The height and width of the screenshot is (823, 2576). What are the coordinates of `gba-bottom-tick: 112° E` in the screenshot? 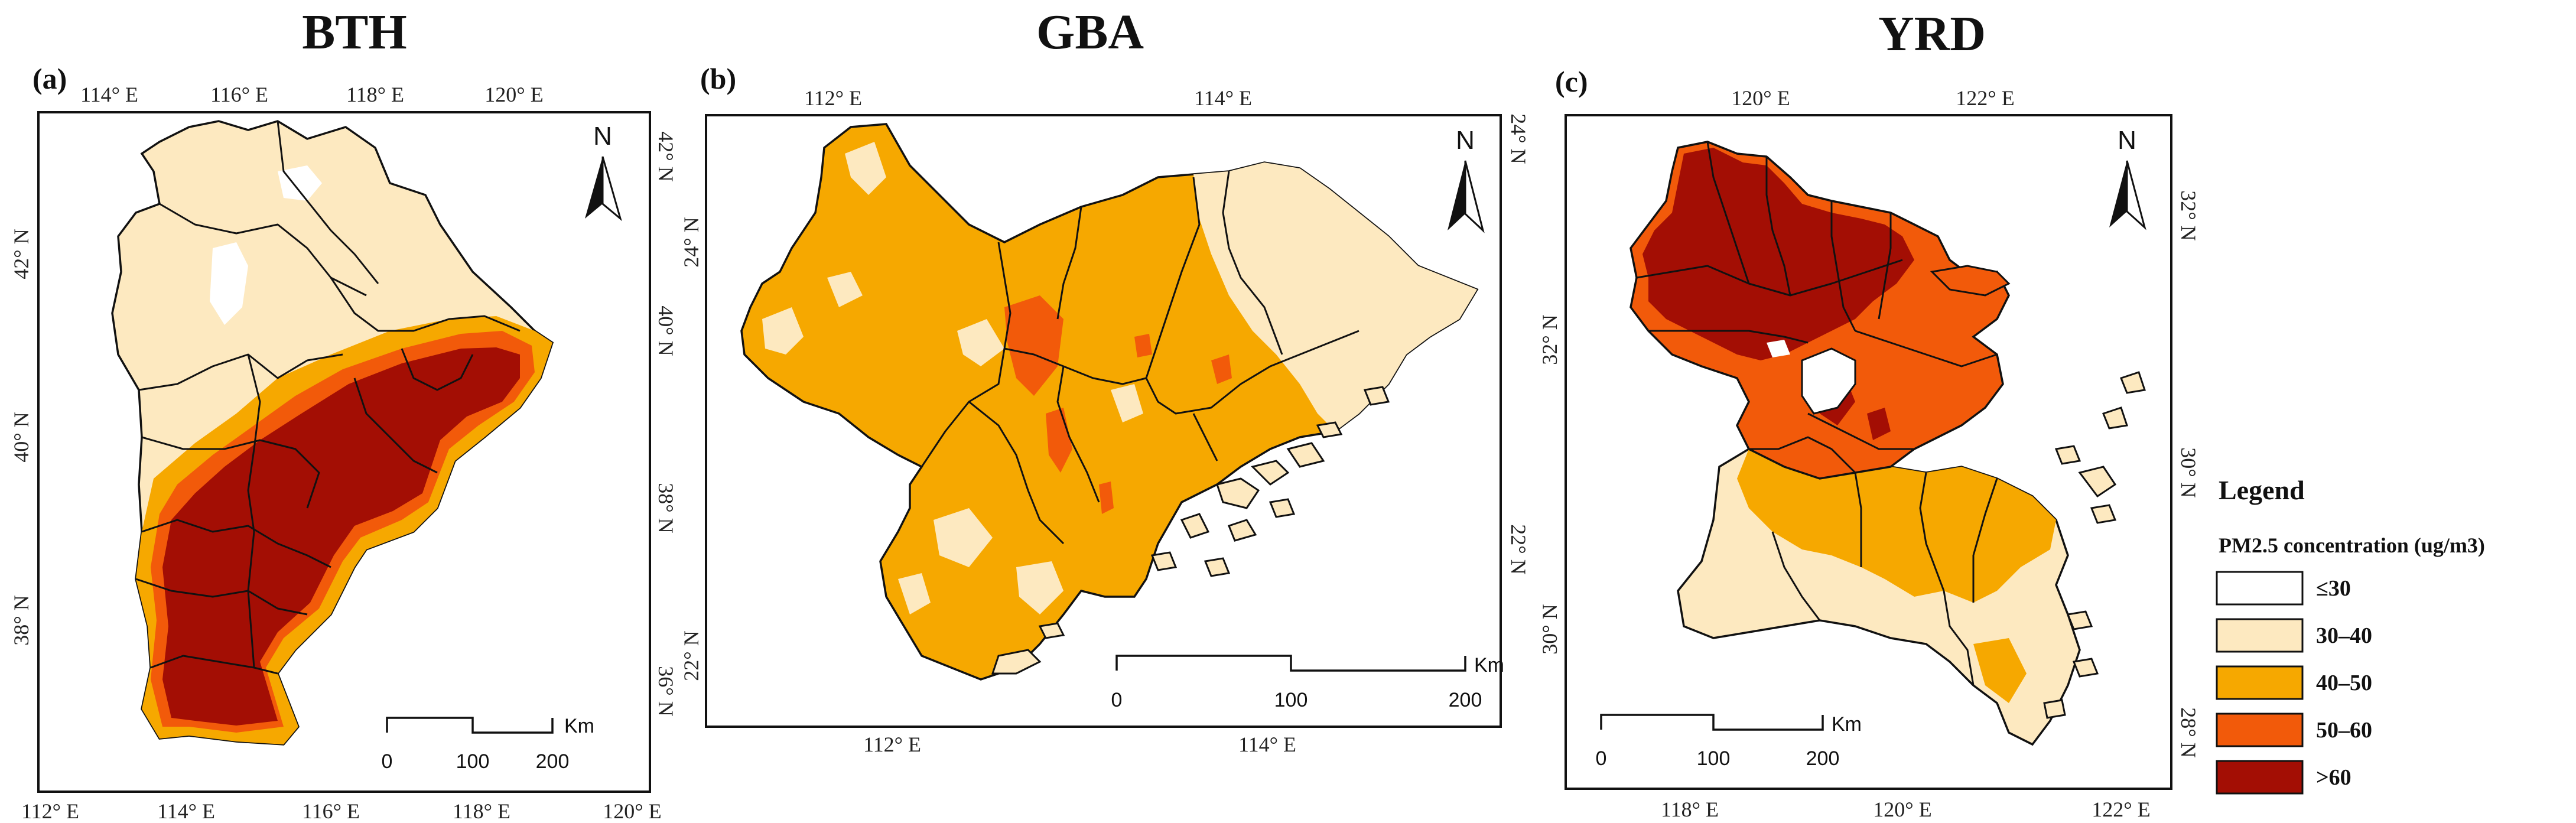 It's located at (892, 744).